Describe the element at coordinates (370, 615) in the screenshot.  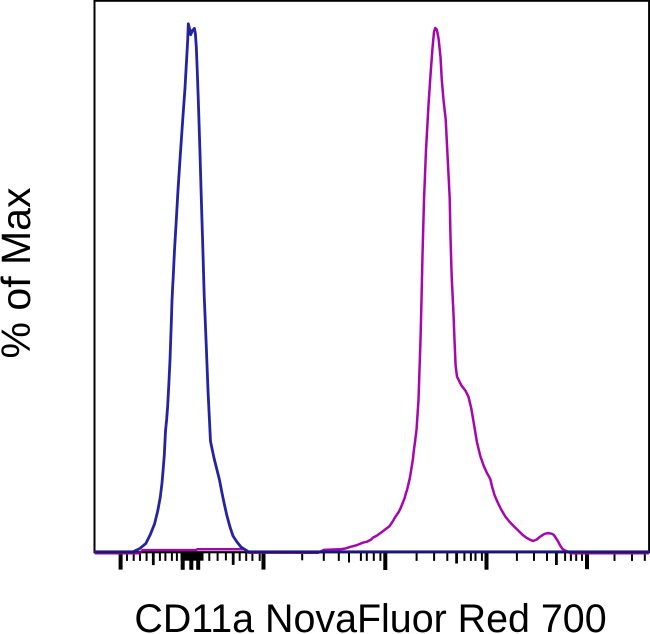
I see `svg-text: CD11a NovaFluor Red 700` at that location.